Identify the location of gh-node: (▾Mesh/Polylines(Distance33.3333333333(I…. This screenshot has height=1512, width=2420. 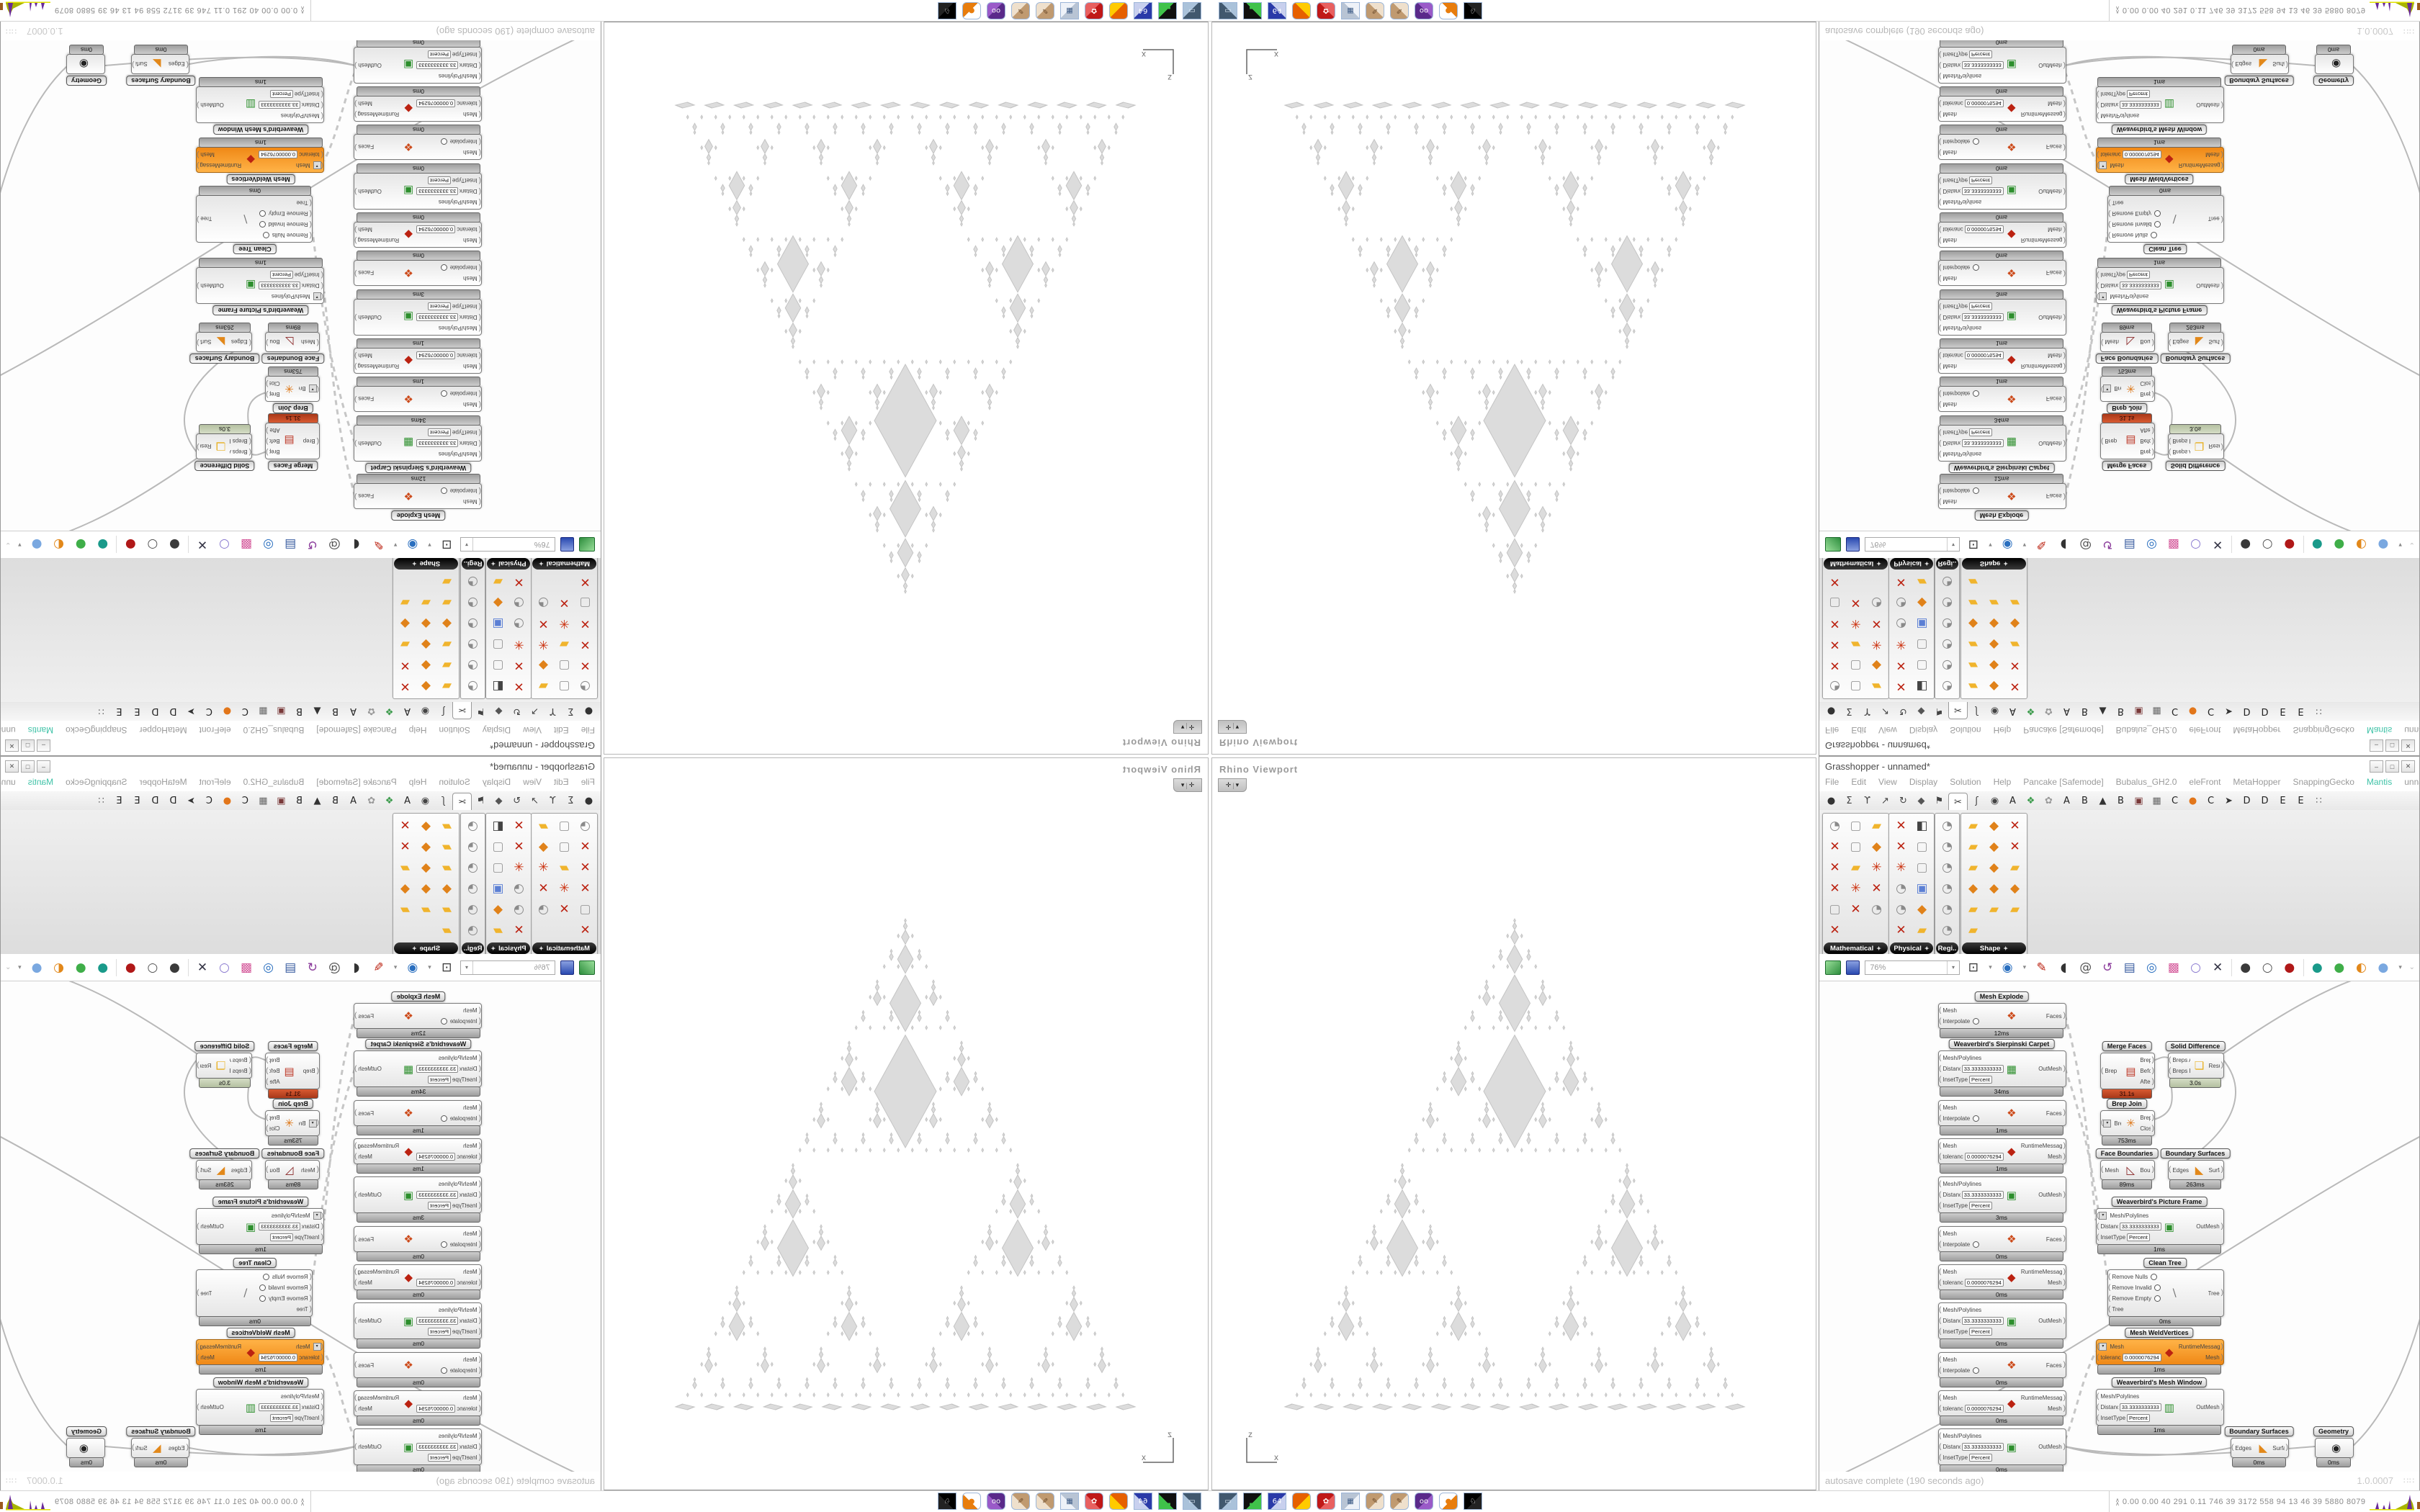
(2160, 285).